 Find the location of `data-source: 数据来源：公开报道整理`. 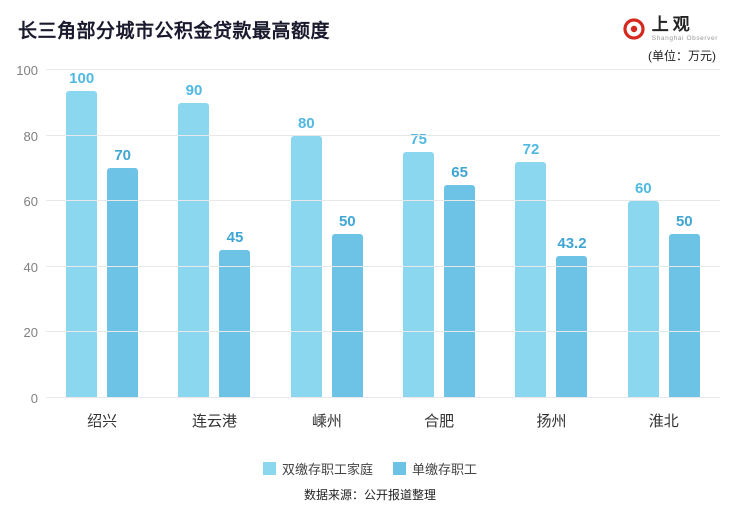

data-source: 数据来源：公开报道整理 is located at coordinates (369, 495).